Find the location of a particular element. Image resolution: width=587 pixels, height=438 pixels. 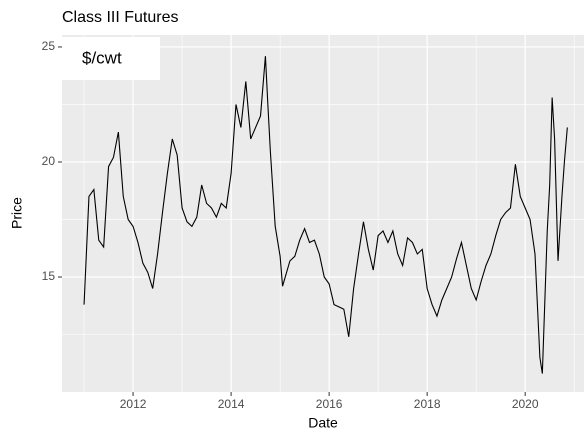

y-axis-label: Price is located at coordinates (17, 213).